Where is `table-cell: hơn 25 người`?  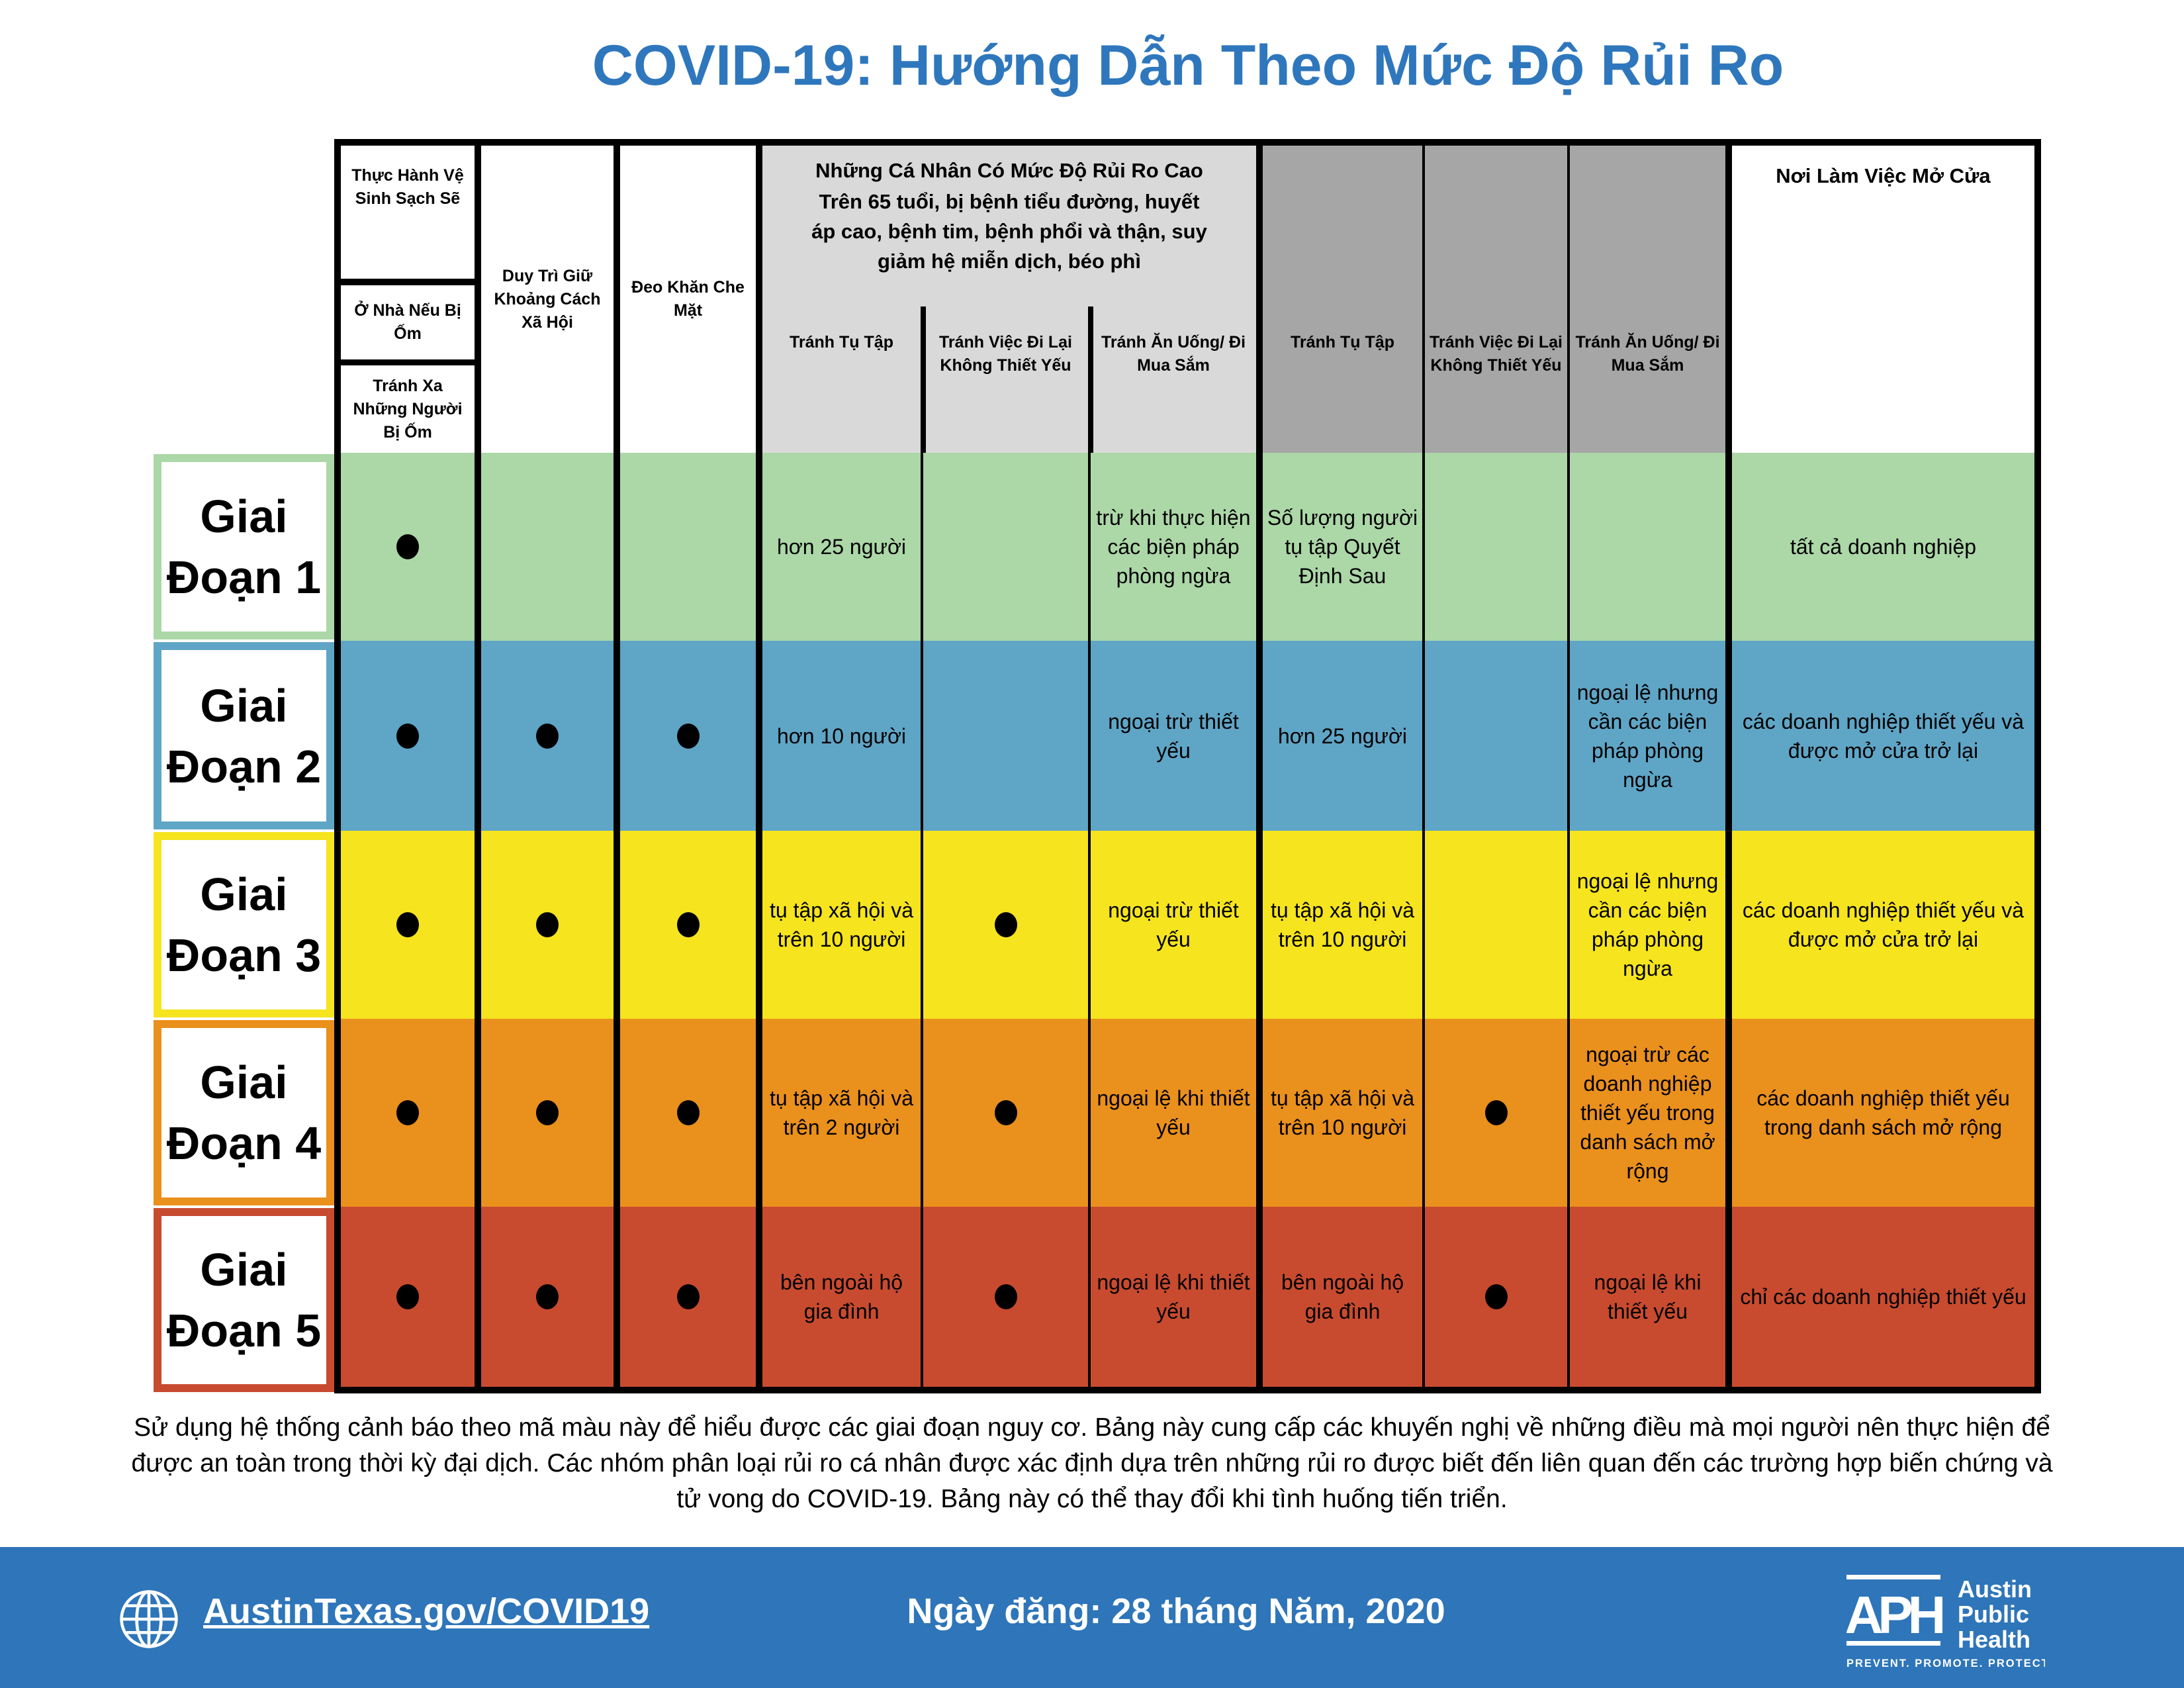
table-cell: hơn 25 người is located at coordinates (842, 547).